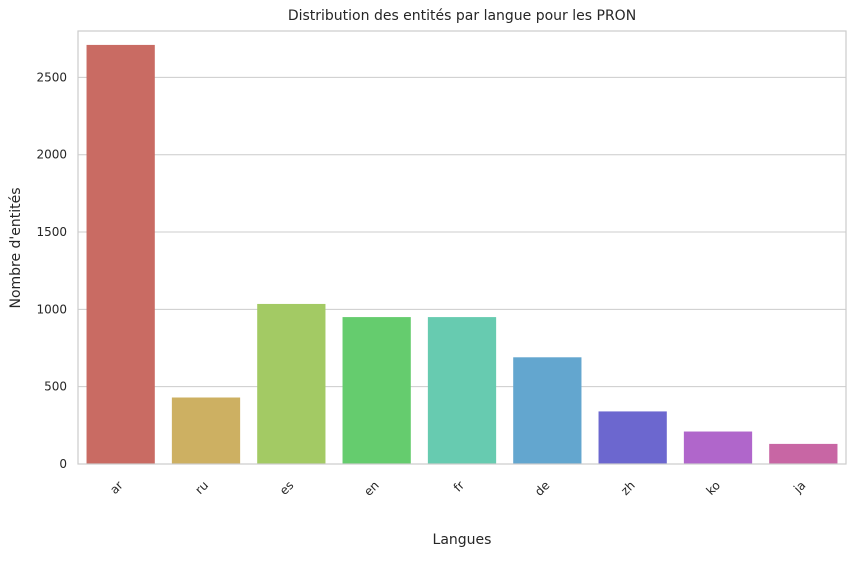 The width and height of the screenshot is (862, 562). I want to click on bar-ja, so click(803, 453).